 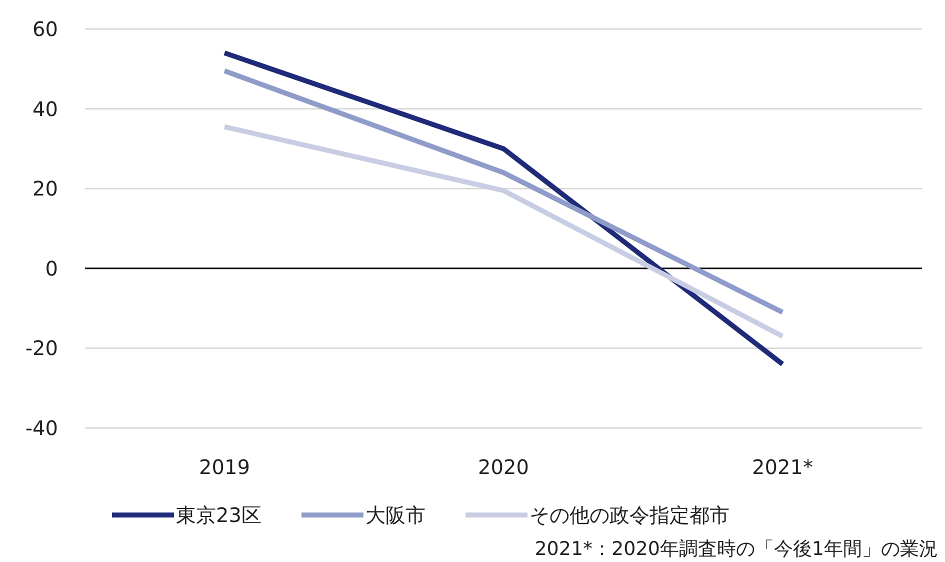 What do you see at coordinates (736, 549) in the screenshot?
I see `text: 2021*：2020年調査時の「今後1年間」の業況` at bounding box center [736, 549].